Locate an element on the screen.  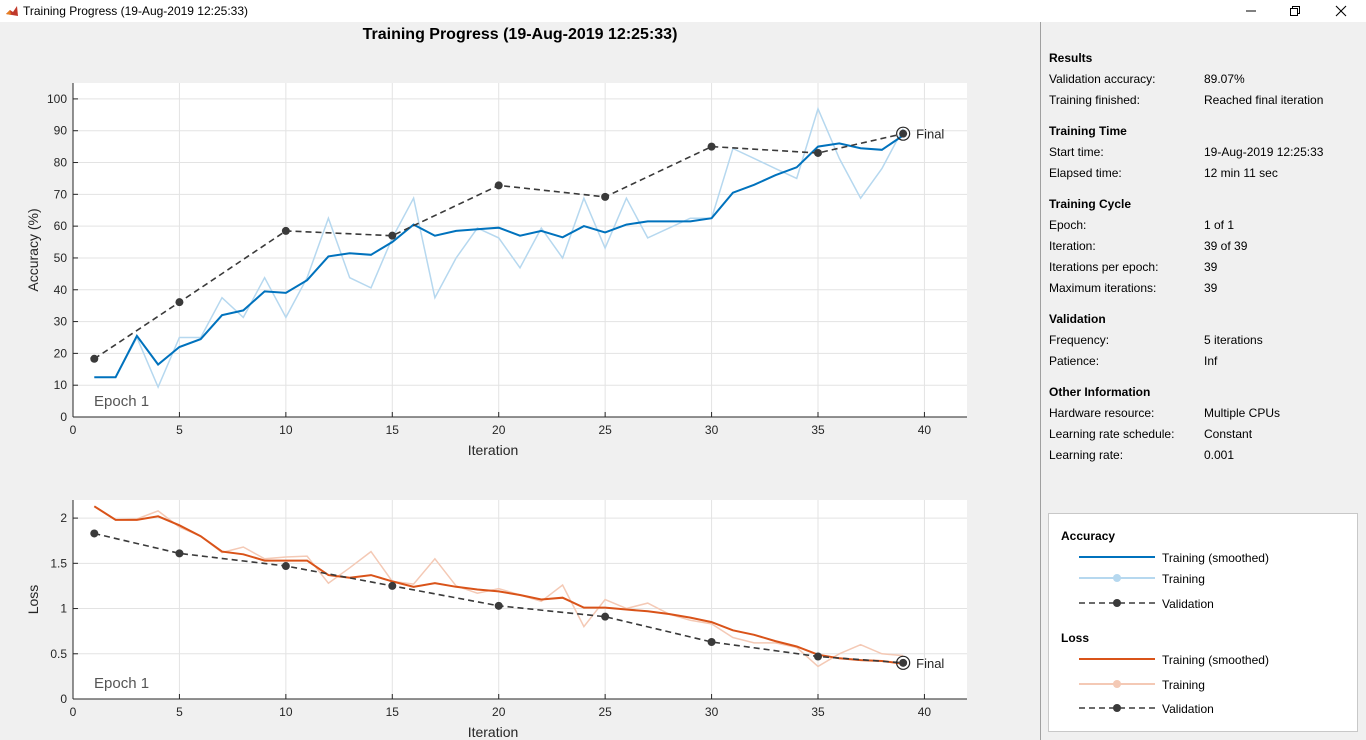
close-icon is located at coordinates (1341, 11).